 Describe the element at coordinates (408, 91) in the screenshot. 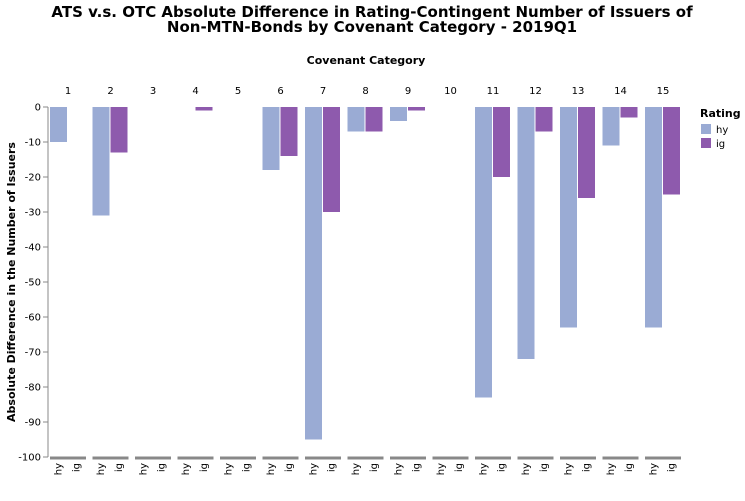

I see `facet-label: 9` at that location.